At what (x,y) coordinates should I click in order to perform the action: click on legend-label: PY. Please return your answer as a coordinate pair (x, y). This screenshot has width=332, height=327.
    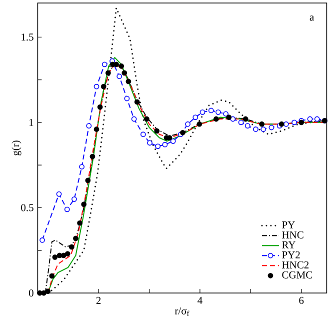
    Looking at the image, I should click on (288, 224).